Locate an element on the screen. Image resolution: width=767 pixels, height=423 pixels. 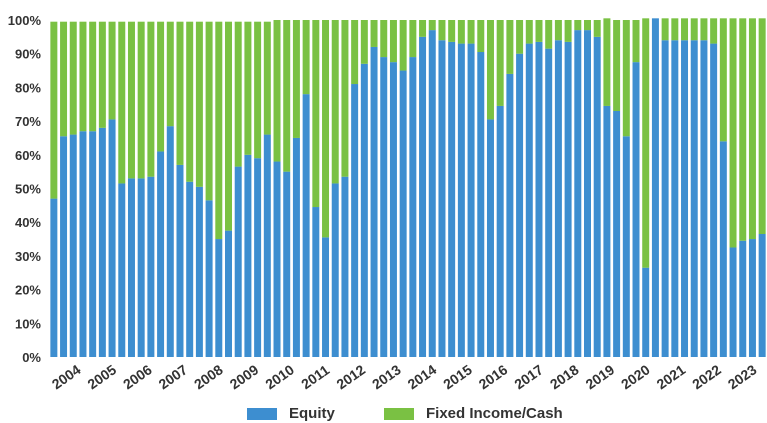
y-tick-label: 30% is located at coordinates (28, 256).